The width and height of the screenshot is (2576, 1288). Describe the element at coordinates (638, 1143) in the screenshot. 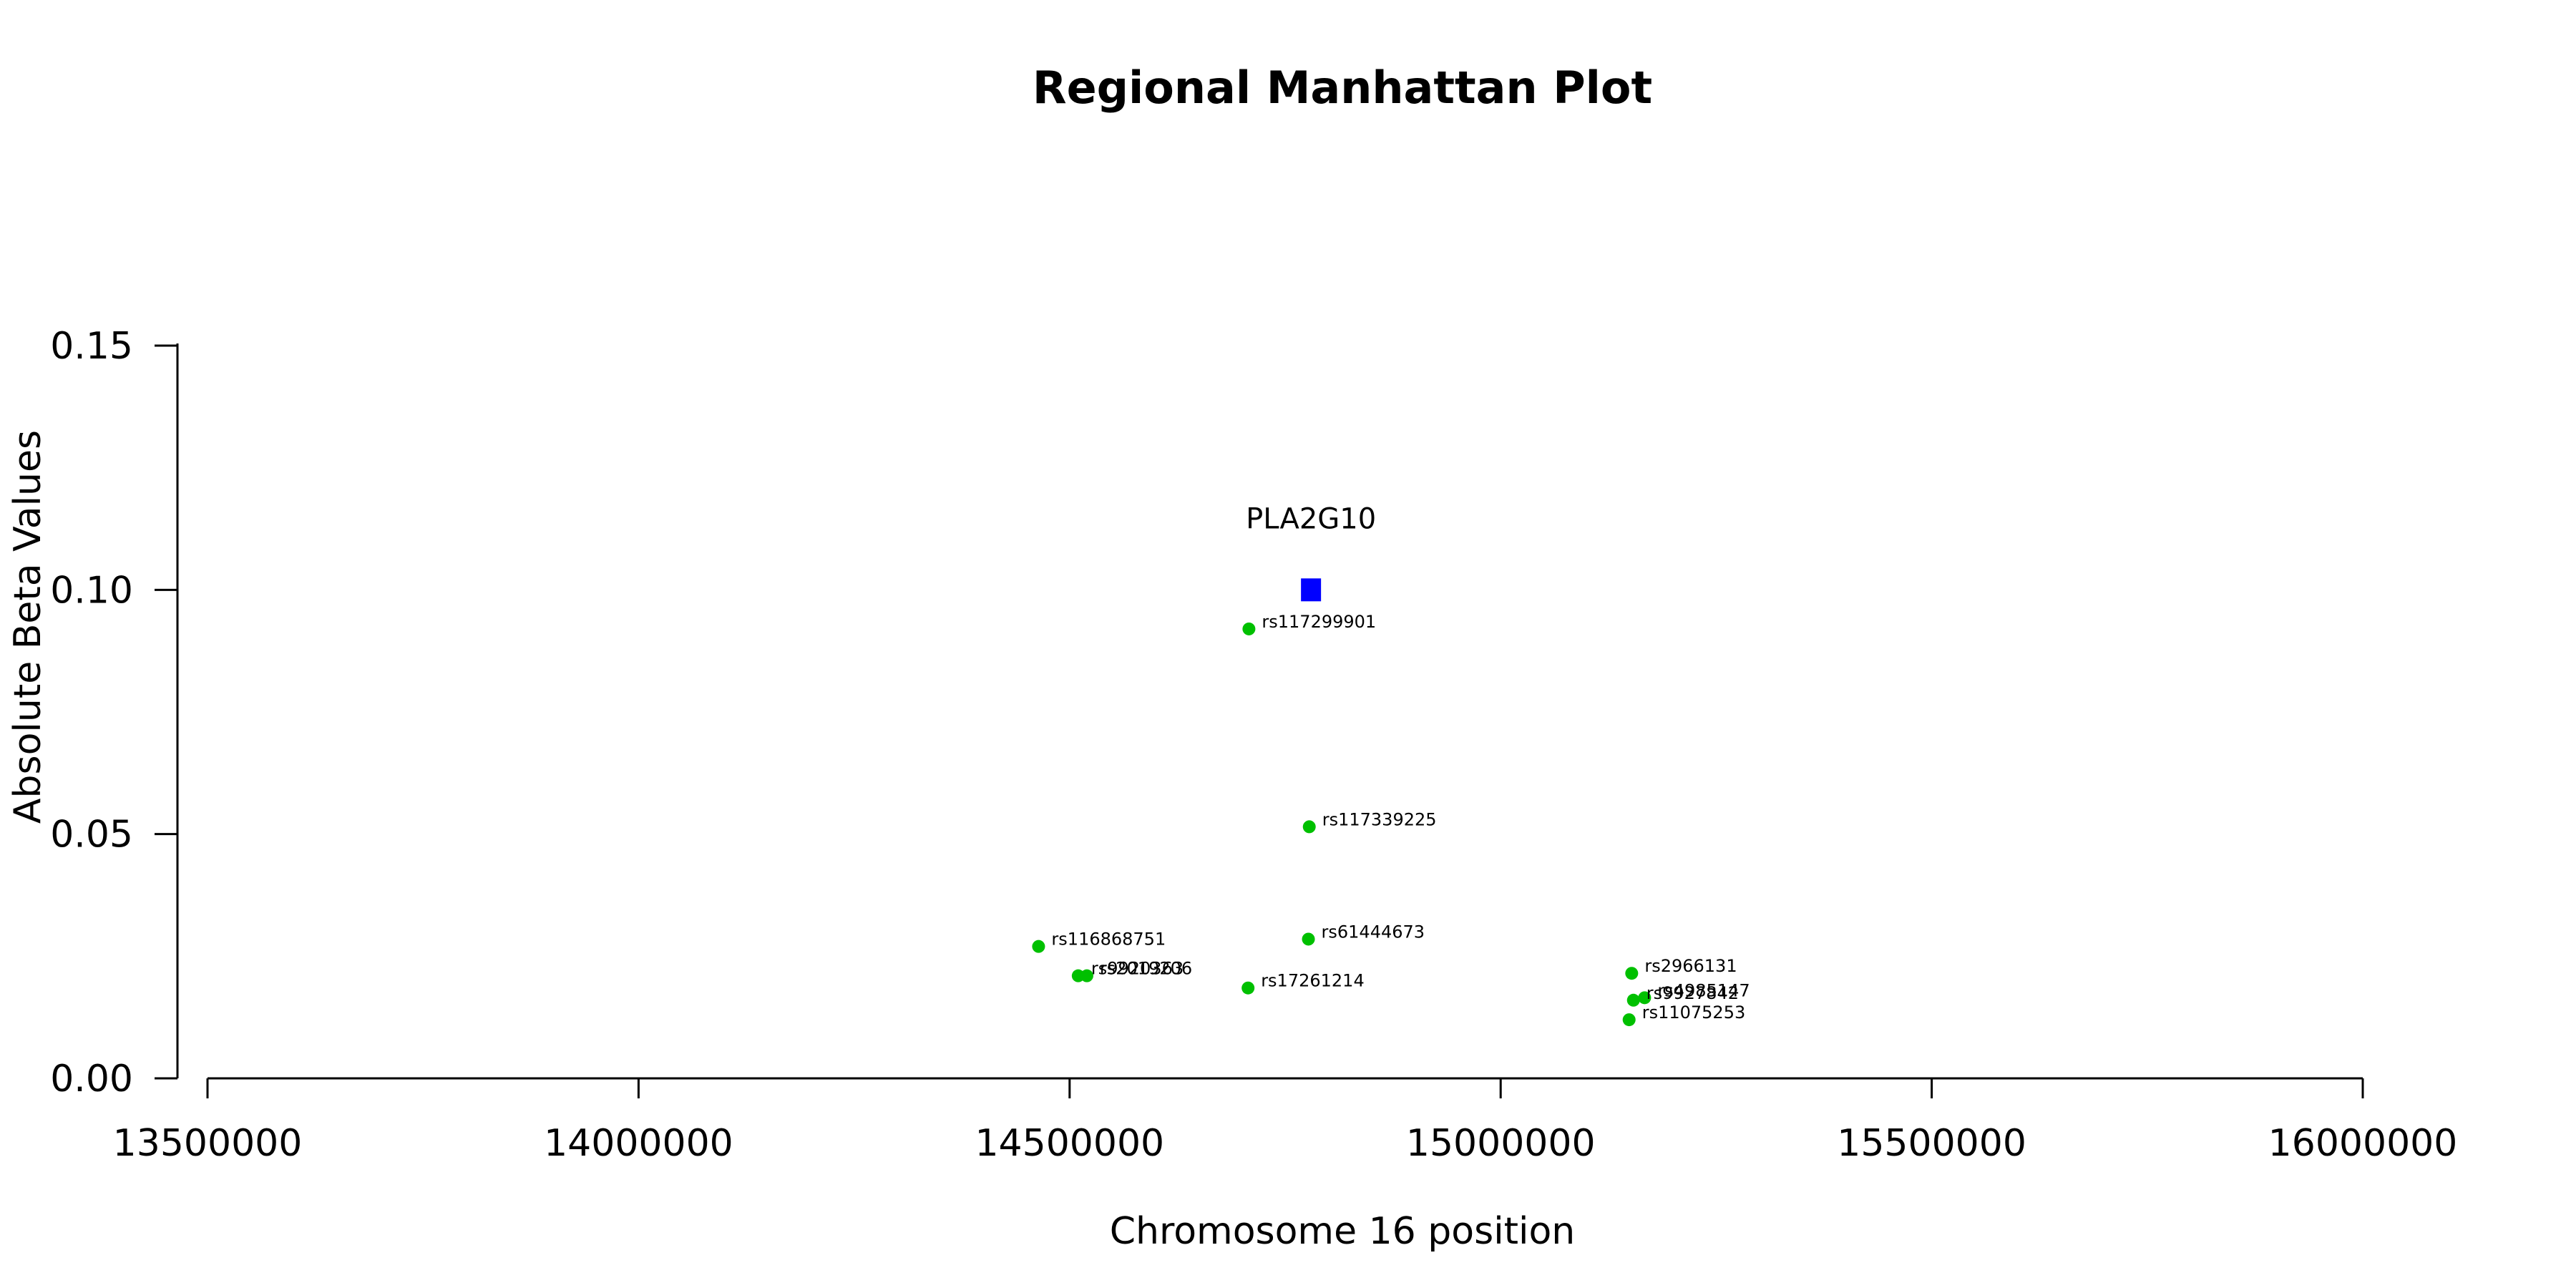

I see `x-tick-label: 14000000` at that location.